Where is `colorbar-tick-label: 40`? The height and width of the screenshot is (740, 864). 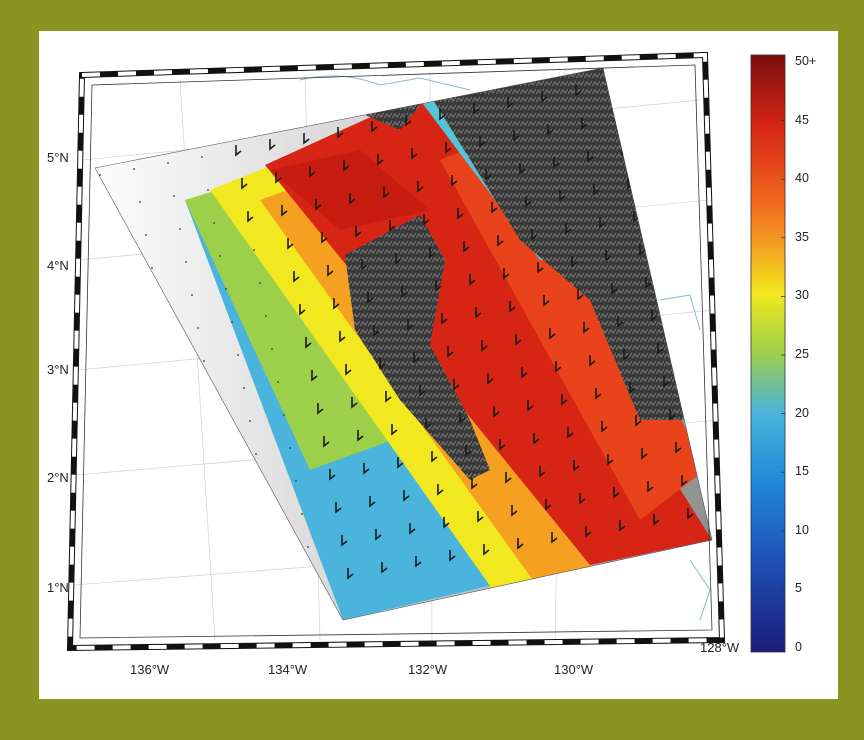 colorbar-tick-label: 40 is located at coordinates (802, 178).